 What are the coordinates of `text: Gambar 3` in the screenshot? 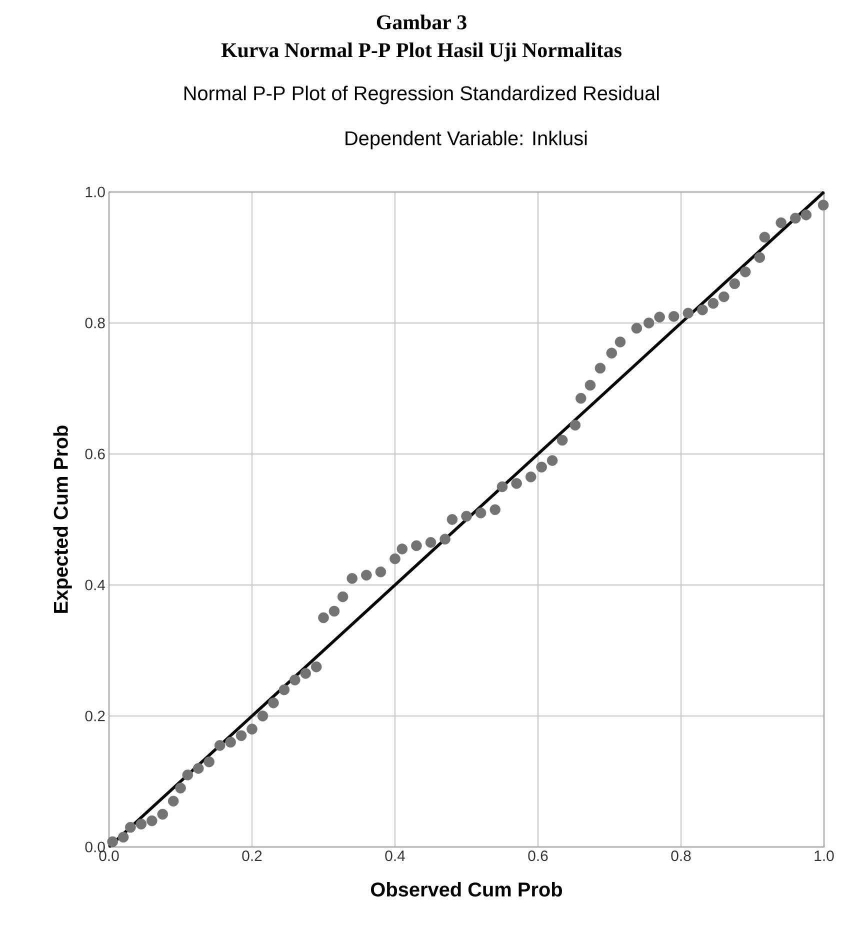 It's located at (421, 22).